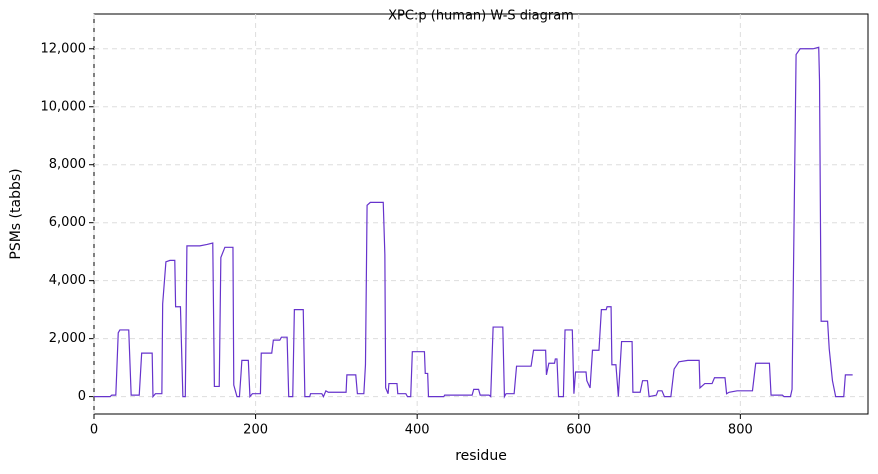 The height and width of the screenshot is (474, 878). Describe the element at coordinates (67, 222) in the screenshot. I see `y-tick-label: 6,000` at that location.